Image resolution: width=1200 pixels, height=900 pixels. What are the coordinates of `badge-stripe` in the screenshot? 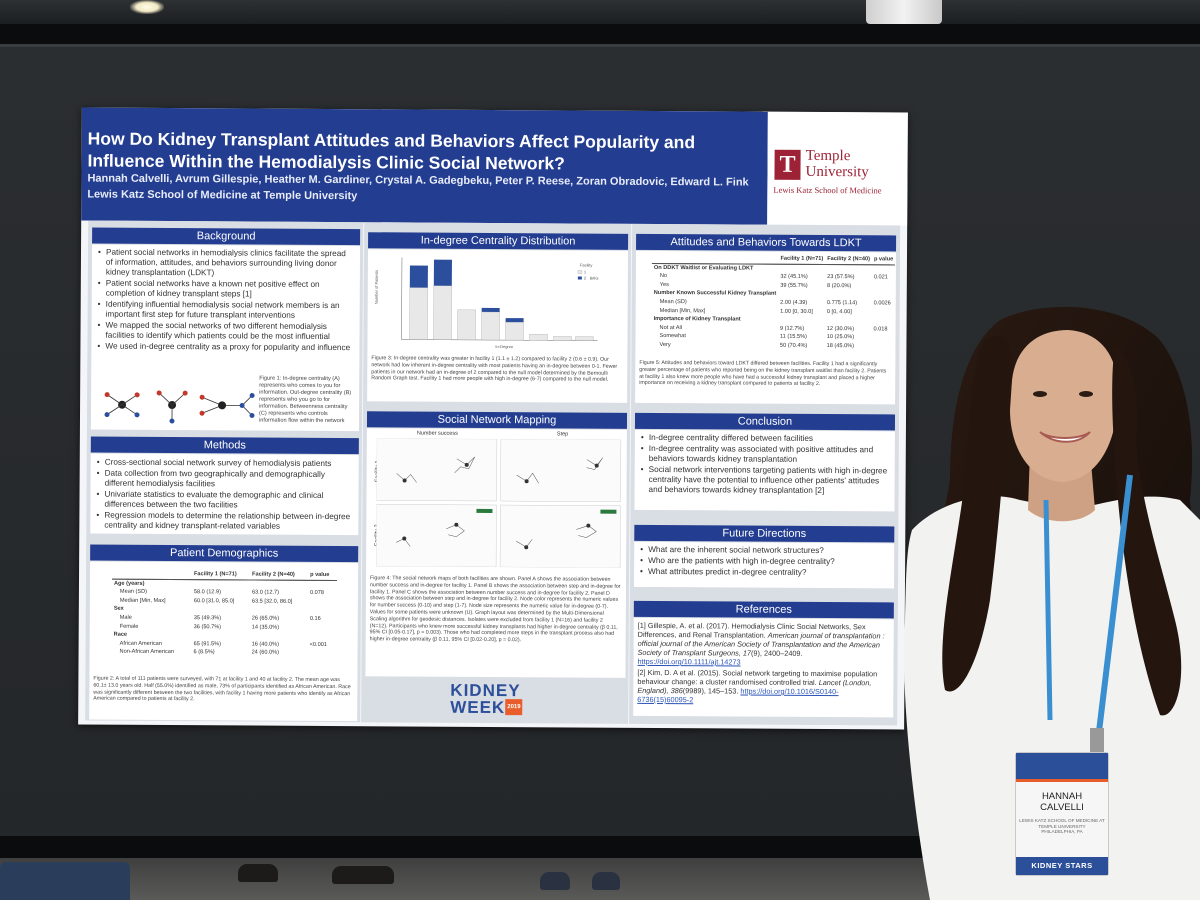 It's located at (1062, 780).